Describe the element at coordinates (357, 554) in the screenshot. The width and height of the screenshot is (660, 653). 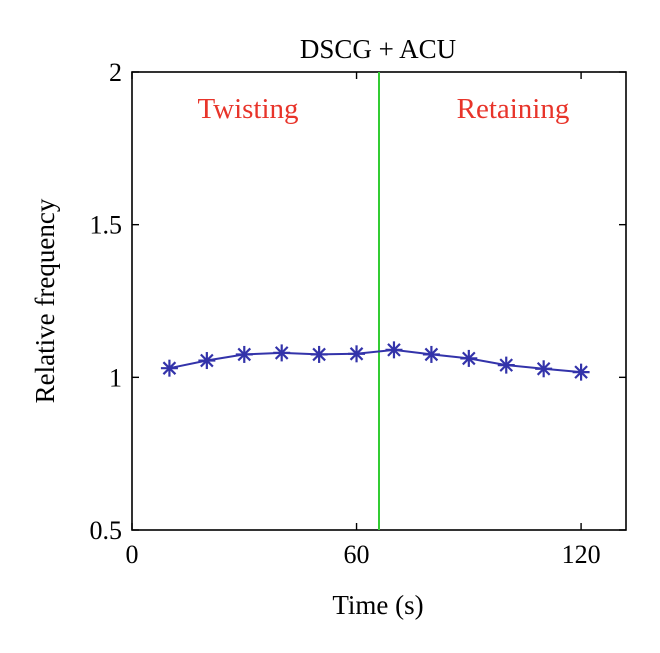
I see `x-tick-label: 60` at that location.